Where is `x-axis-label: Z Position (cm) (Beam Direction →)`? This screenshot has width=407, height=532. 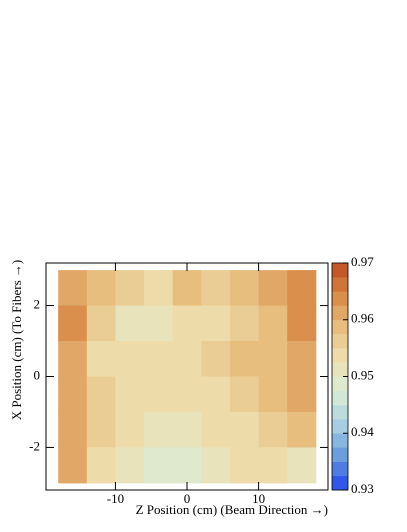 x-axis-label: Z Position (cm) (Beam Direction →) is located at coordinates (232, 509).